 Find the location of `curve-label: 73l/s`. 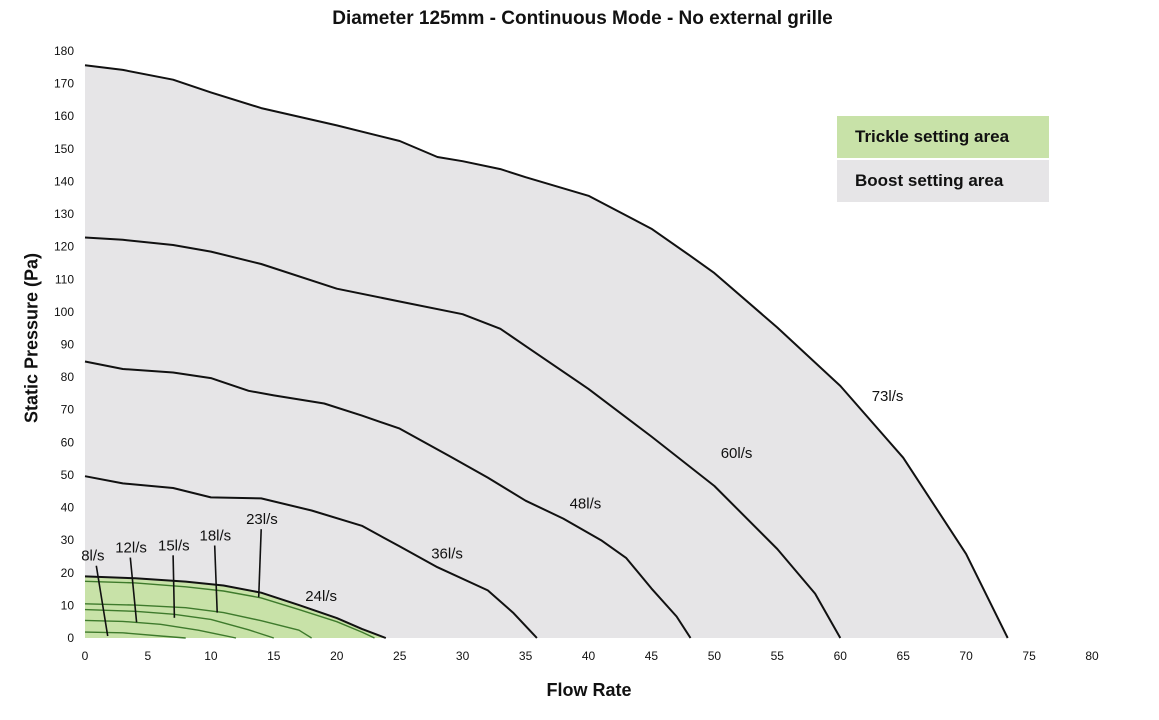

curve-label: 73l/s is located at coordinates (888, 396).